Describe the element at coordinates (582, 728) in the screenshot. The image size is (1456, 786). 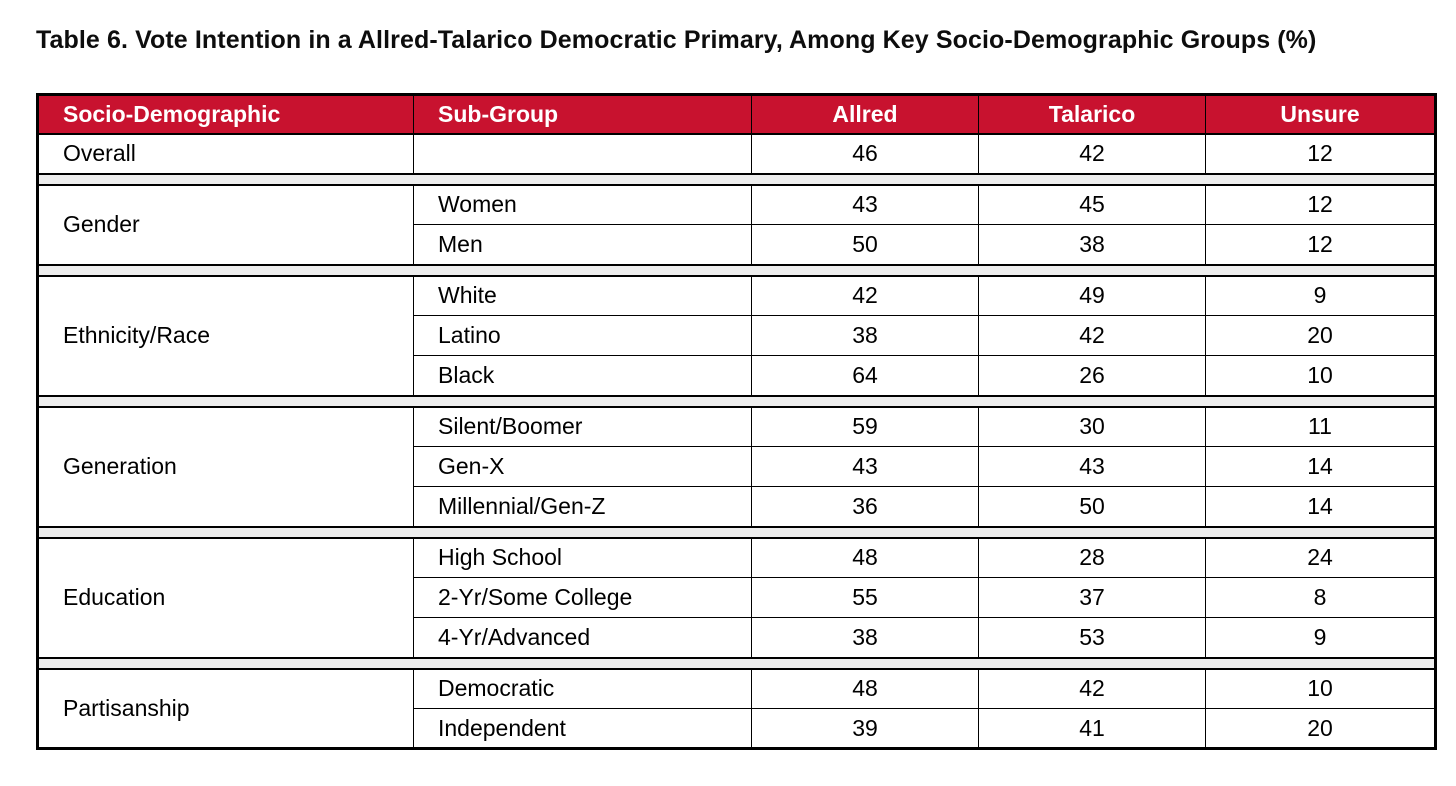
I see `subgroup-label: Independent` at that location.